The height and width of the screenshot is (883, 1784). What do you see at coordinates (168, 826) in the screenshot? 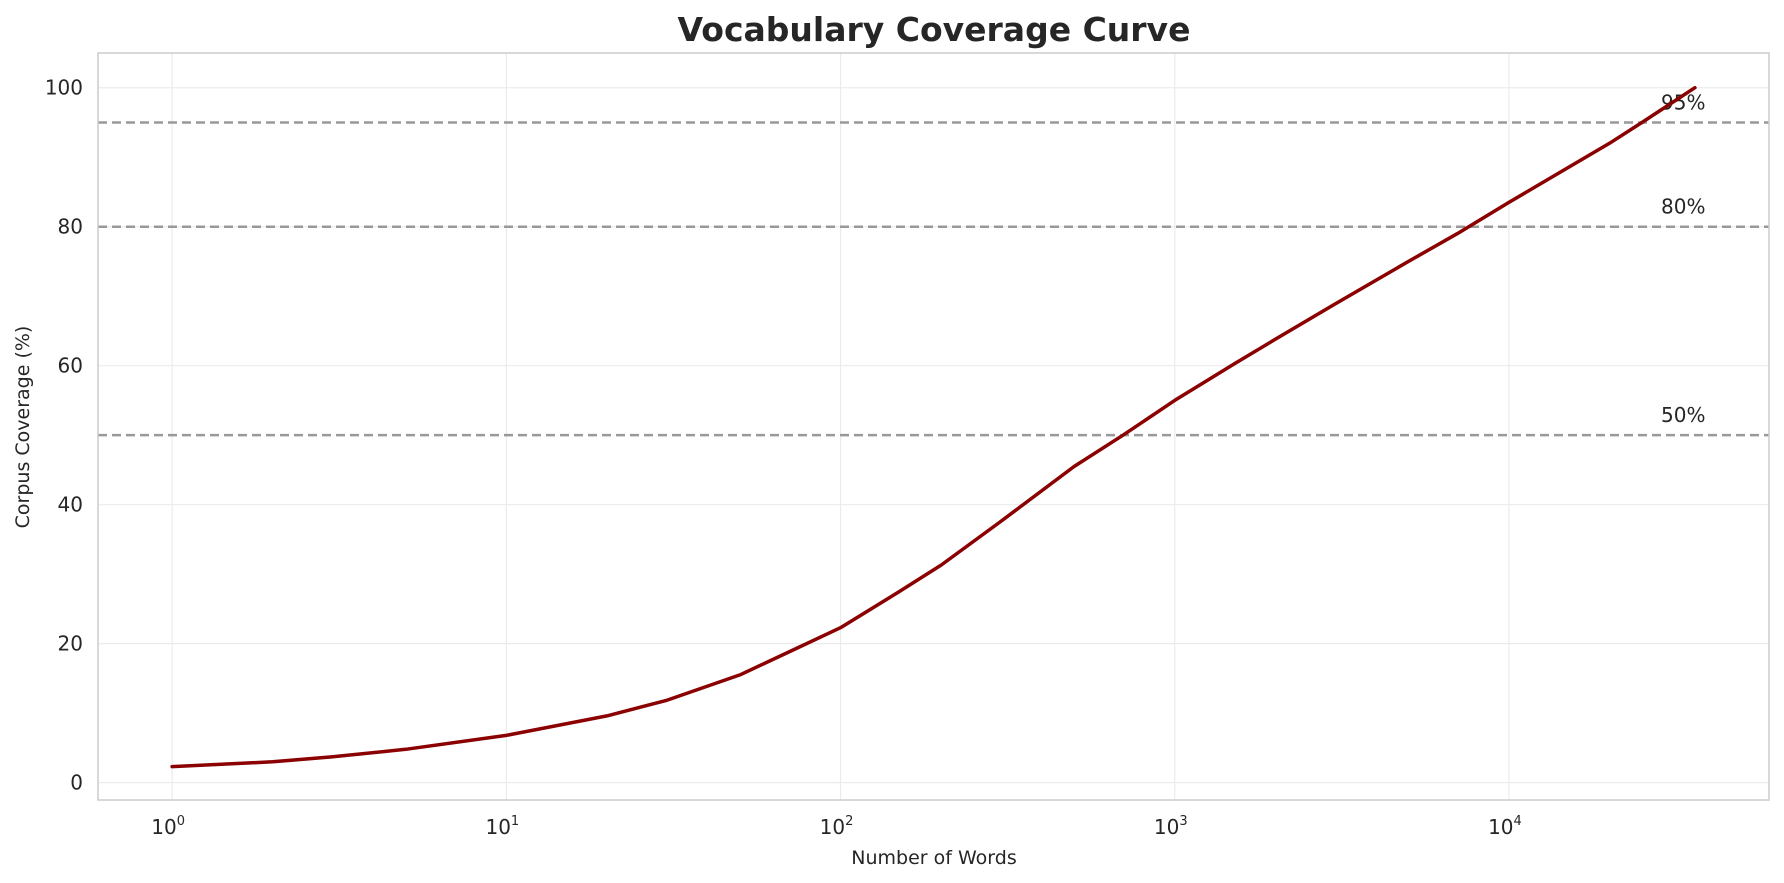
I see `x-tick-label: 10⁰` at bounding box center [168, 826].